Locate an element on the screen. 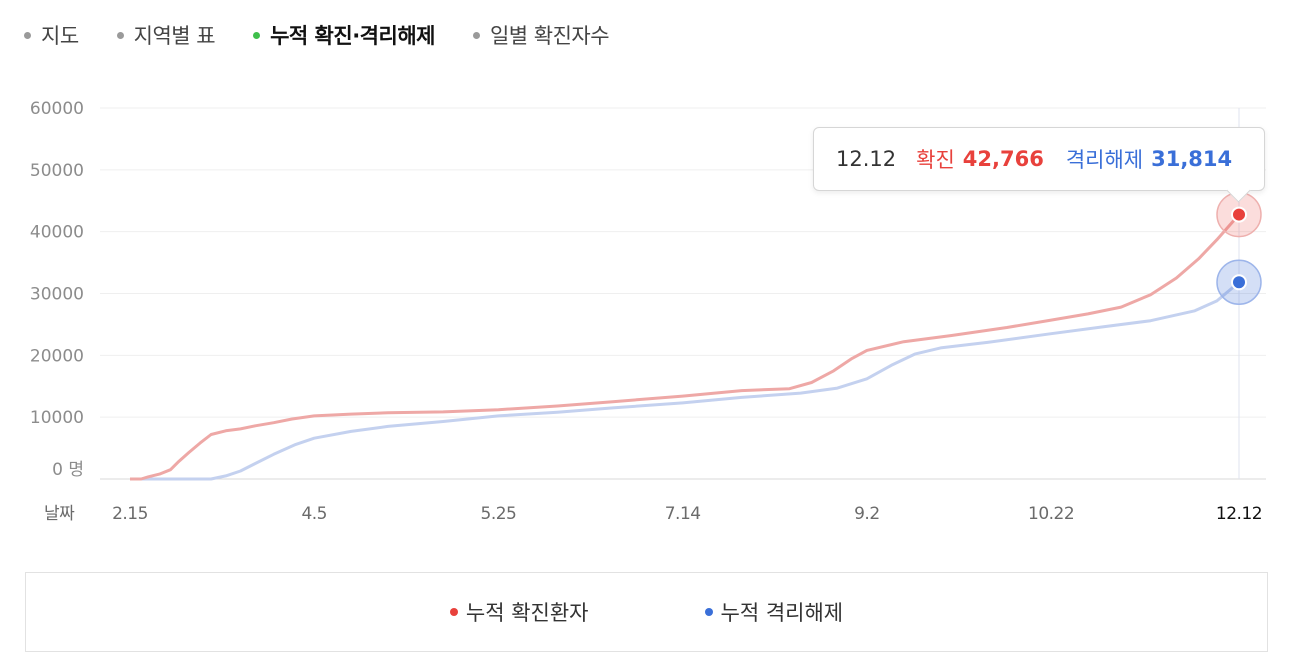  legend-label: 누적 격리해제 is located at coordinates (782, 613).